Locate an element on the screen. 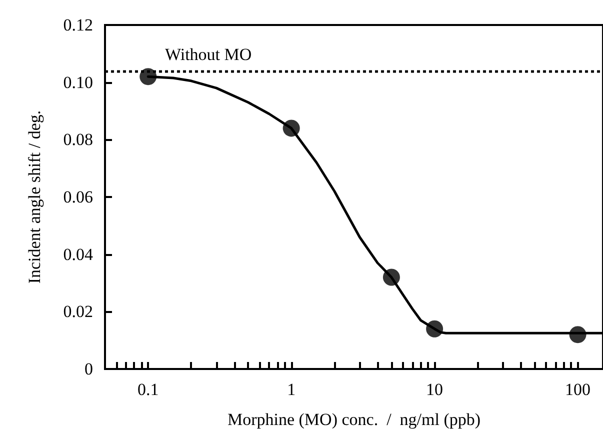 This screenshot has width=603, height=448. x-tick-label: 100 is located at coordinates (578, 389).